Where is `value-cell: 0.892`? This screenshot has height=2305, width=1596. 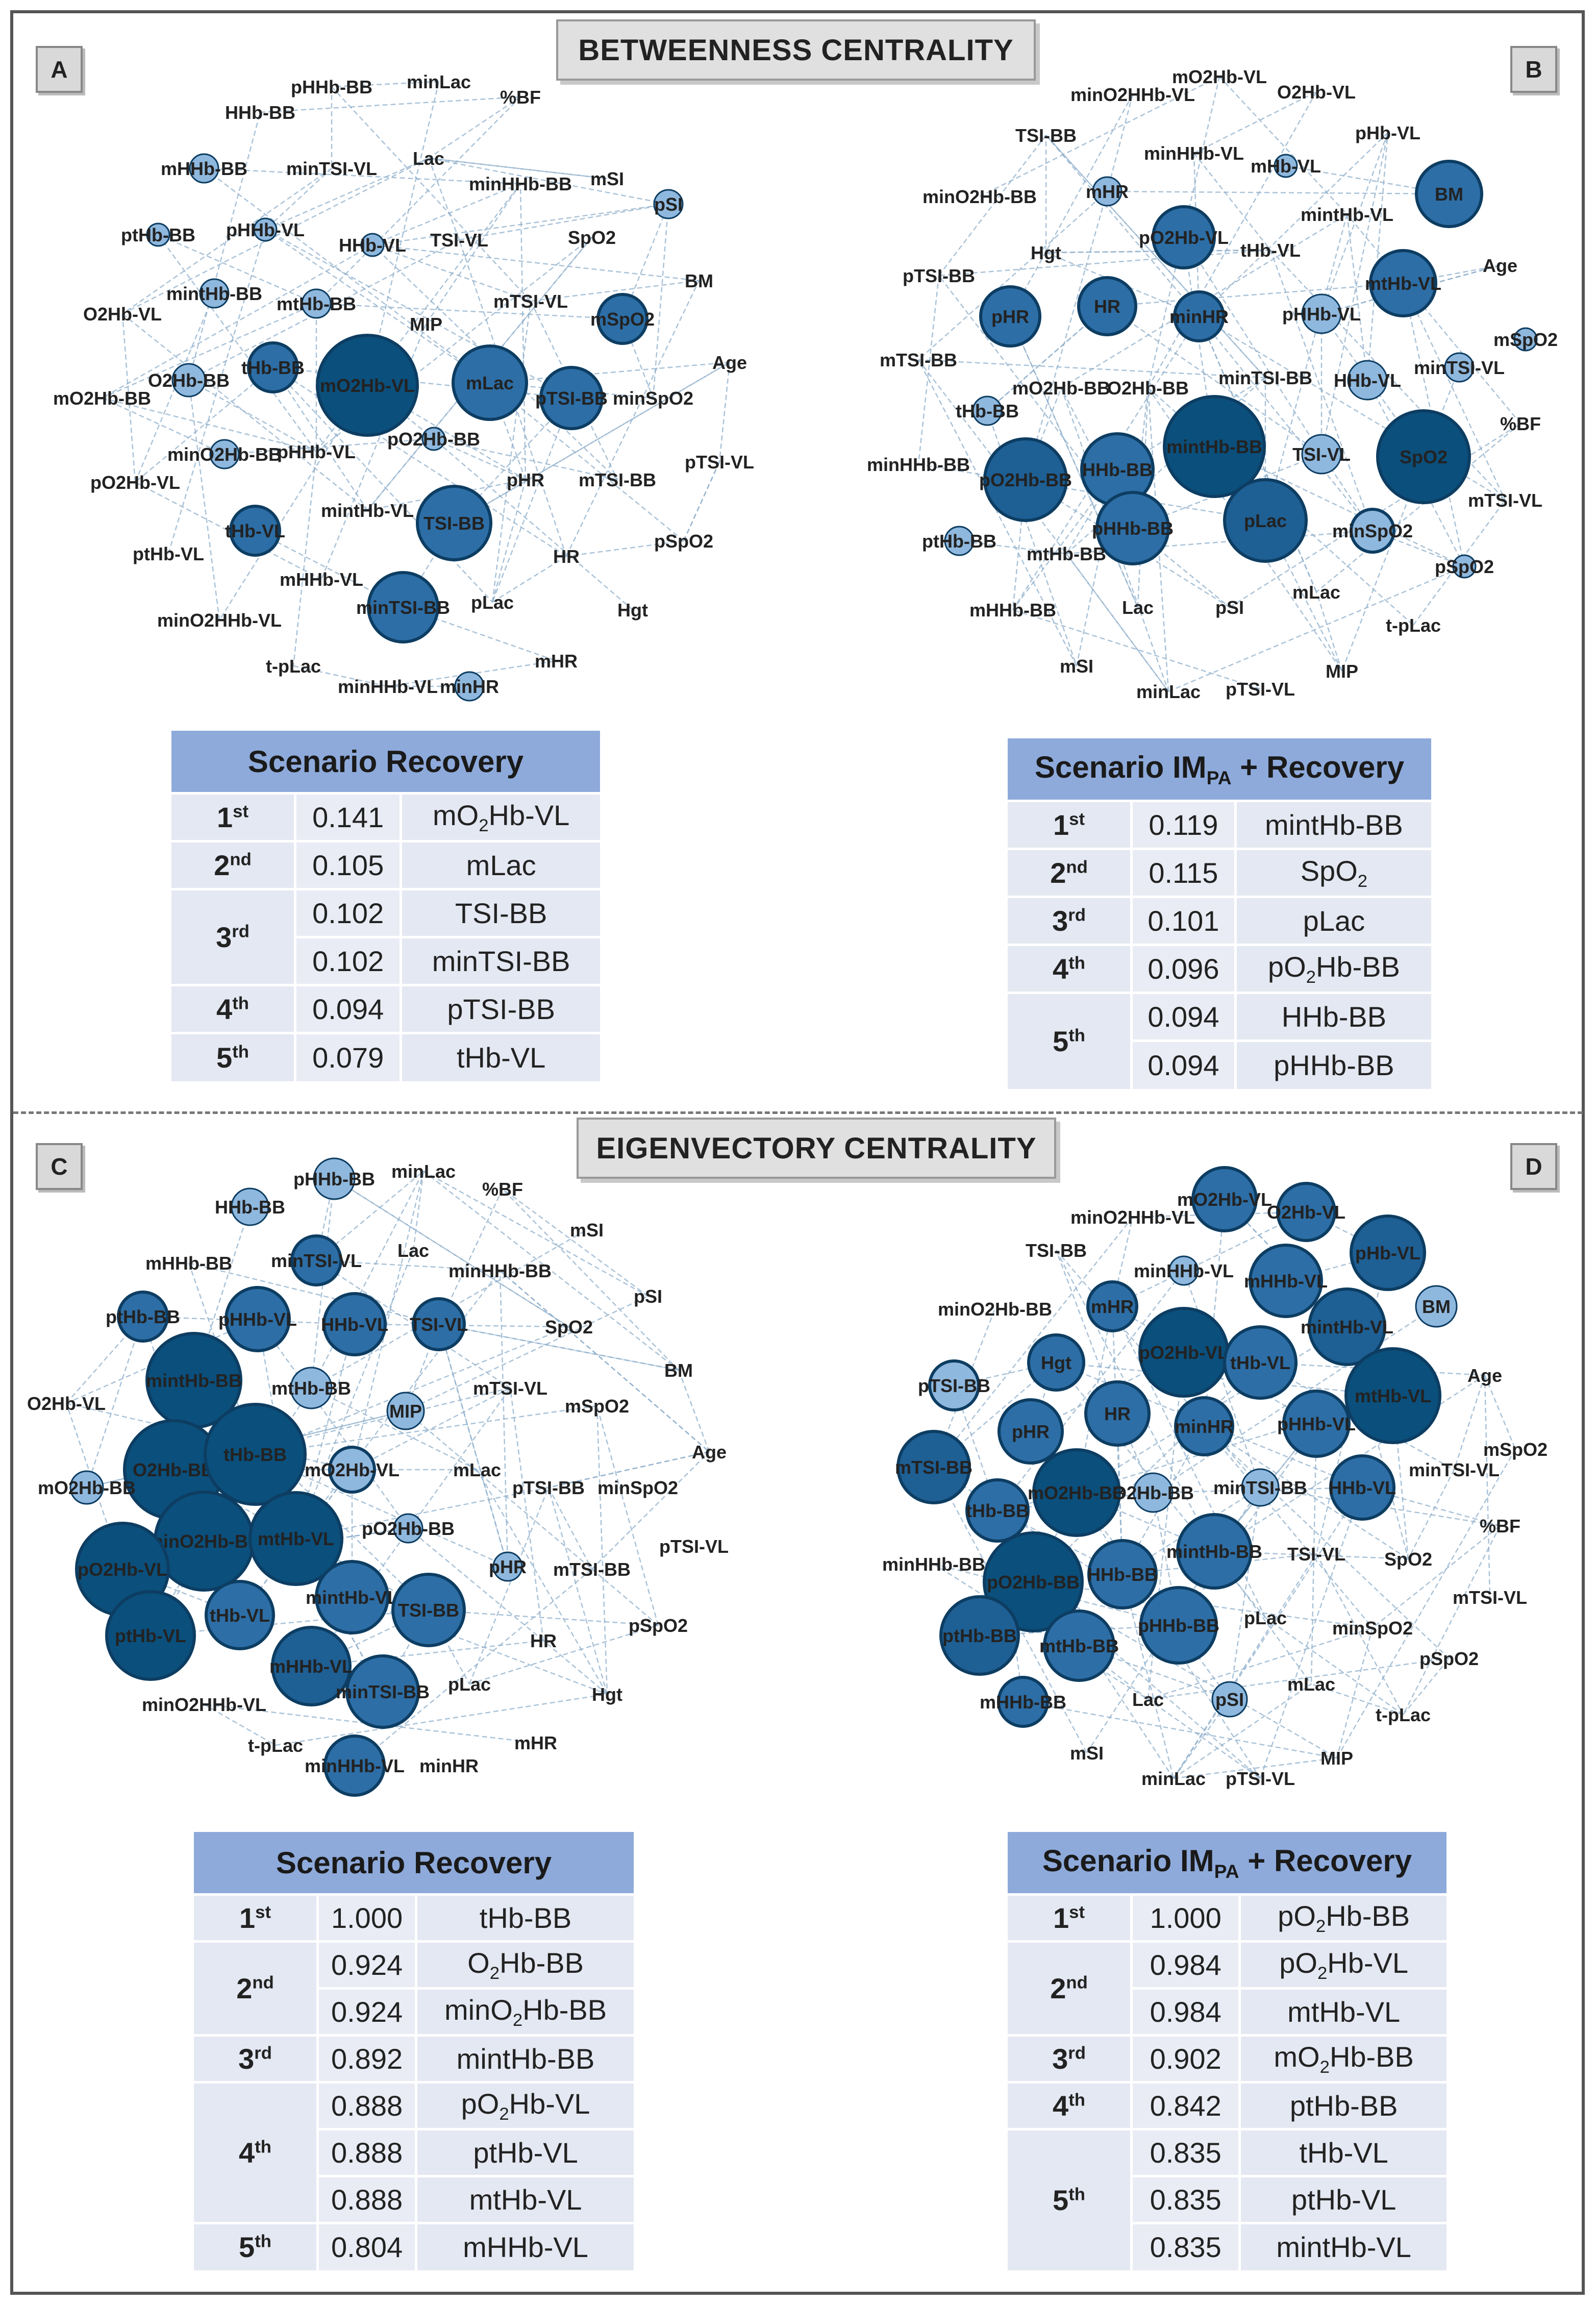
value-cell: 0.892 is located at coordinates (366, 2058).